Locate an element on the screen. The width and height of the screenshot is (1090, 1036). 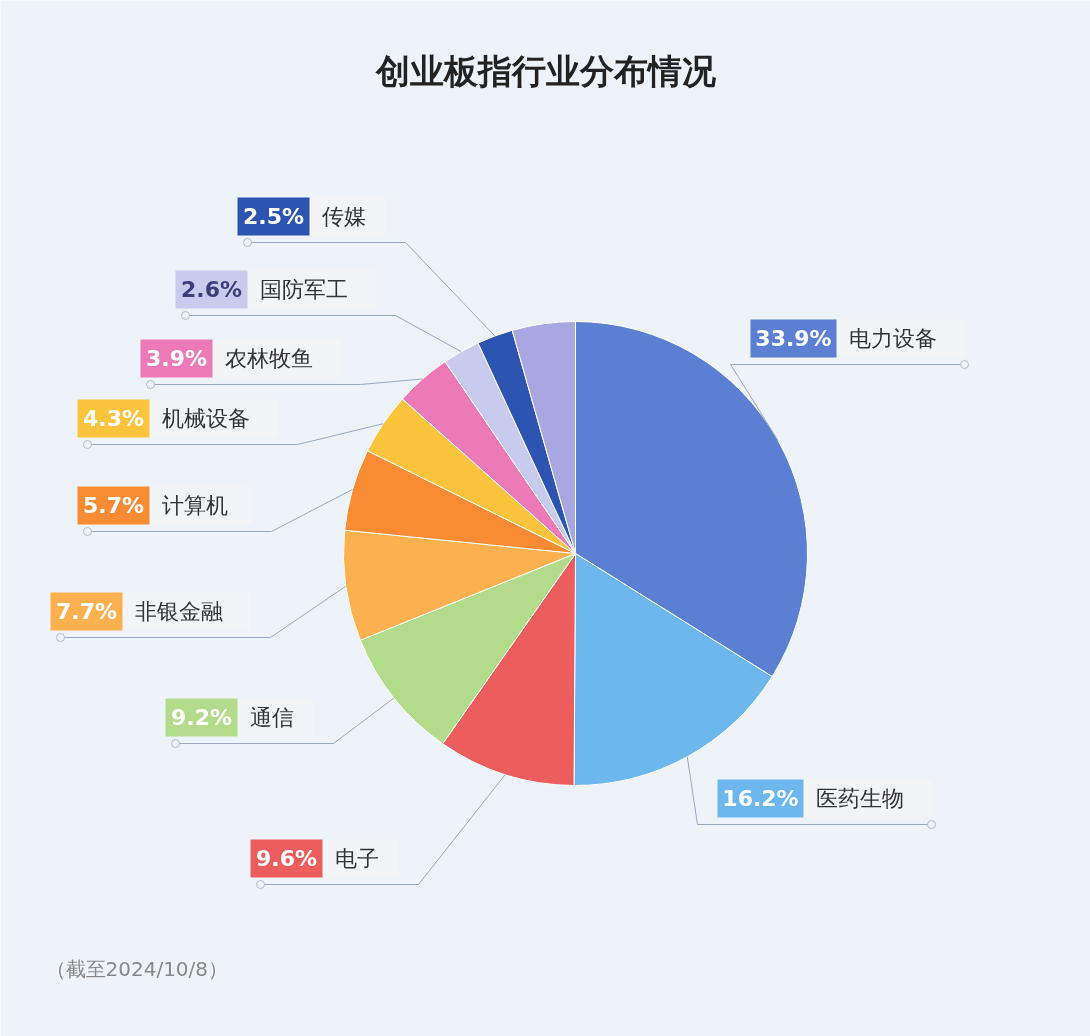
data-label: 2.5% is located at coordinates (273, 216).